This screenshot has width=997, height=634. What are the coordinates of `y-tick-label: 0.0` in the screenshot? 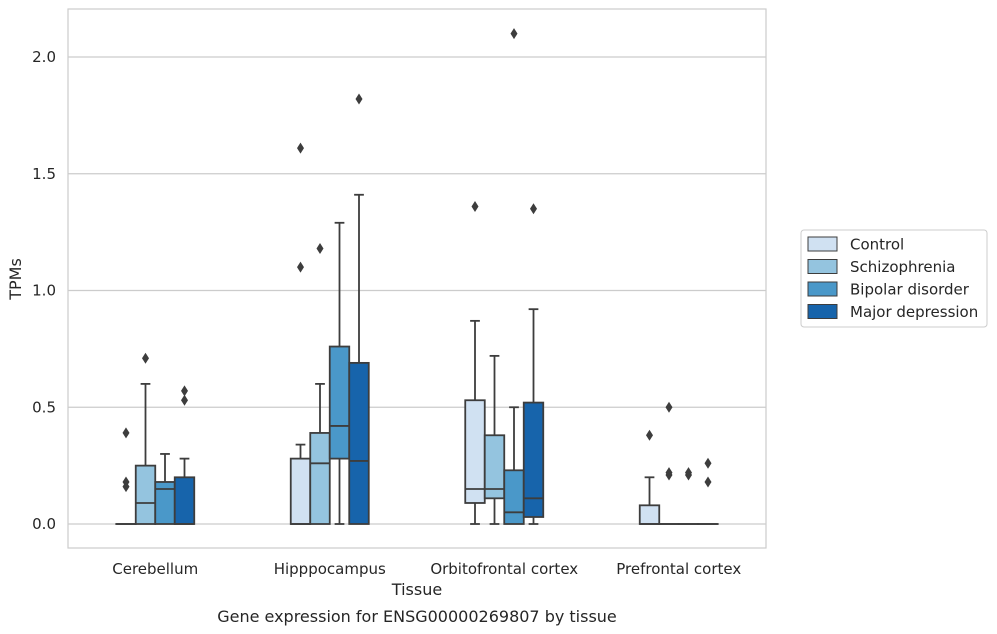 It's located at (44, 524).